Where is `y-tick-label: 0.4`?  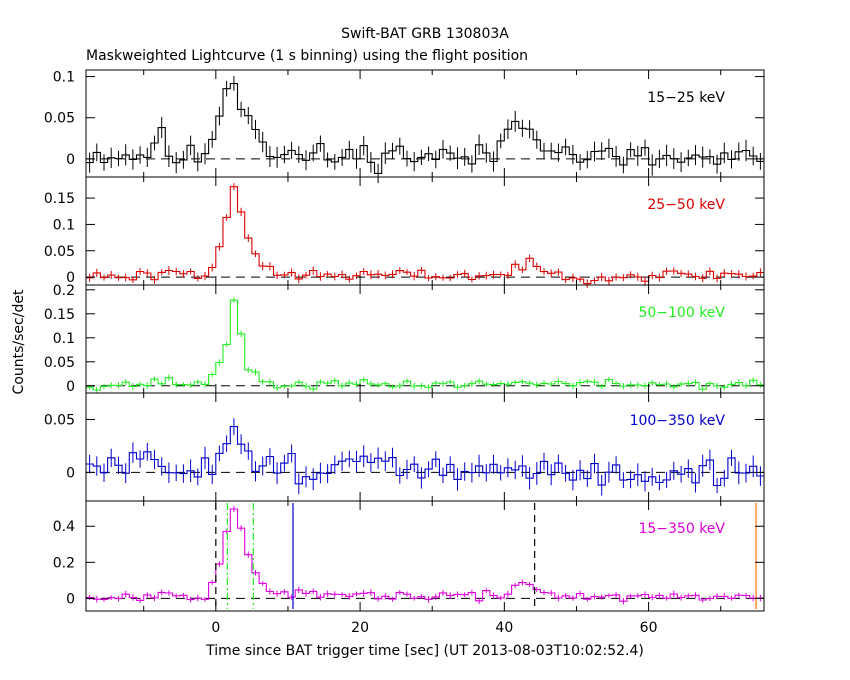
y-tick-label: 0.4 is located at coordinates (64, 527).